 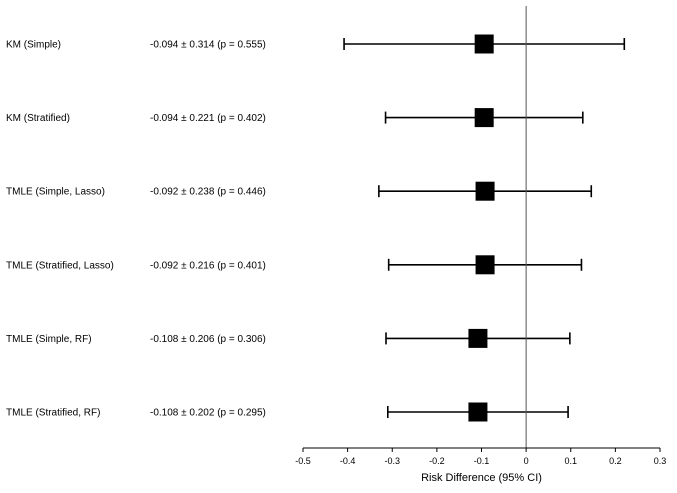 I want to click on x-axis: -0.5 -0.4 -0.3 -0.2 -0.1 0 0.1 0.2 0.3, so click(x=481, y=456).